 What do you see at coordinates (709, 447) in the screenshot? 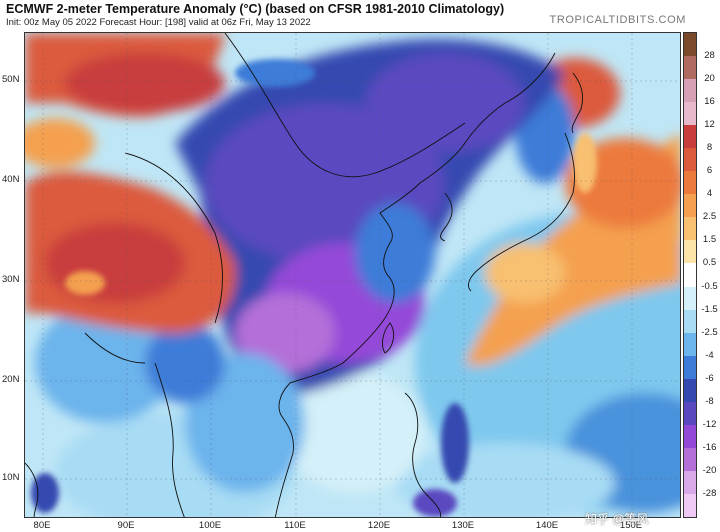
I see `colorbar-label: -16` at bounding box center [709, 447].